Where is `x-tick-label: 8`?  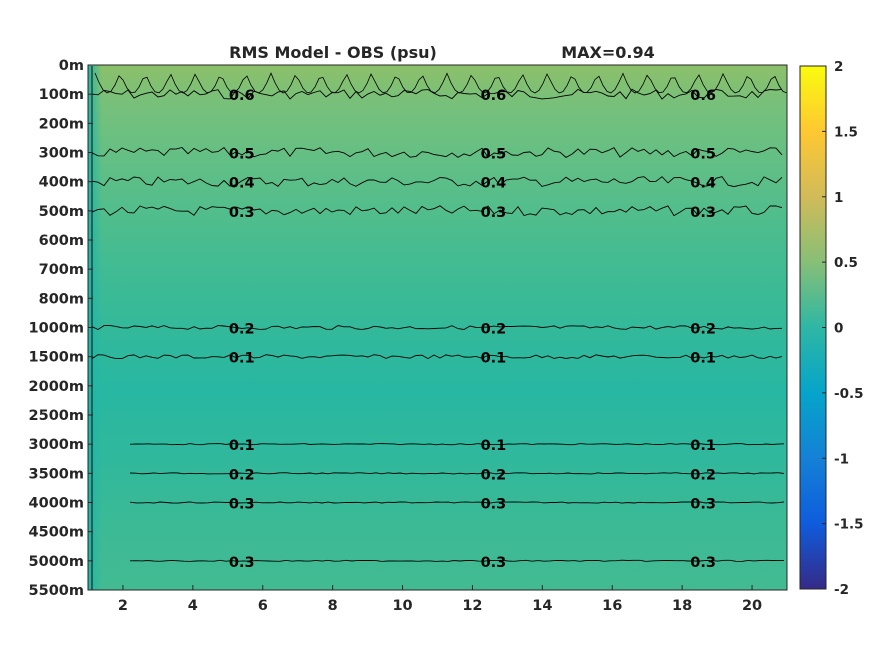 x-tick-label: 8 is located at coordinates (333, 606).